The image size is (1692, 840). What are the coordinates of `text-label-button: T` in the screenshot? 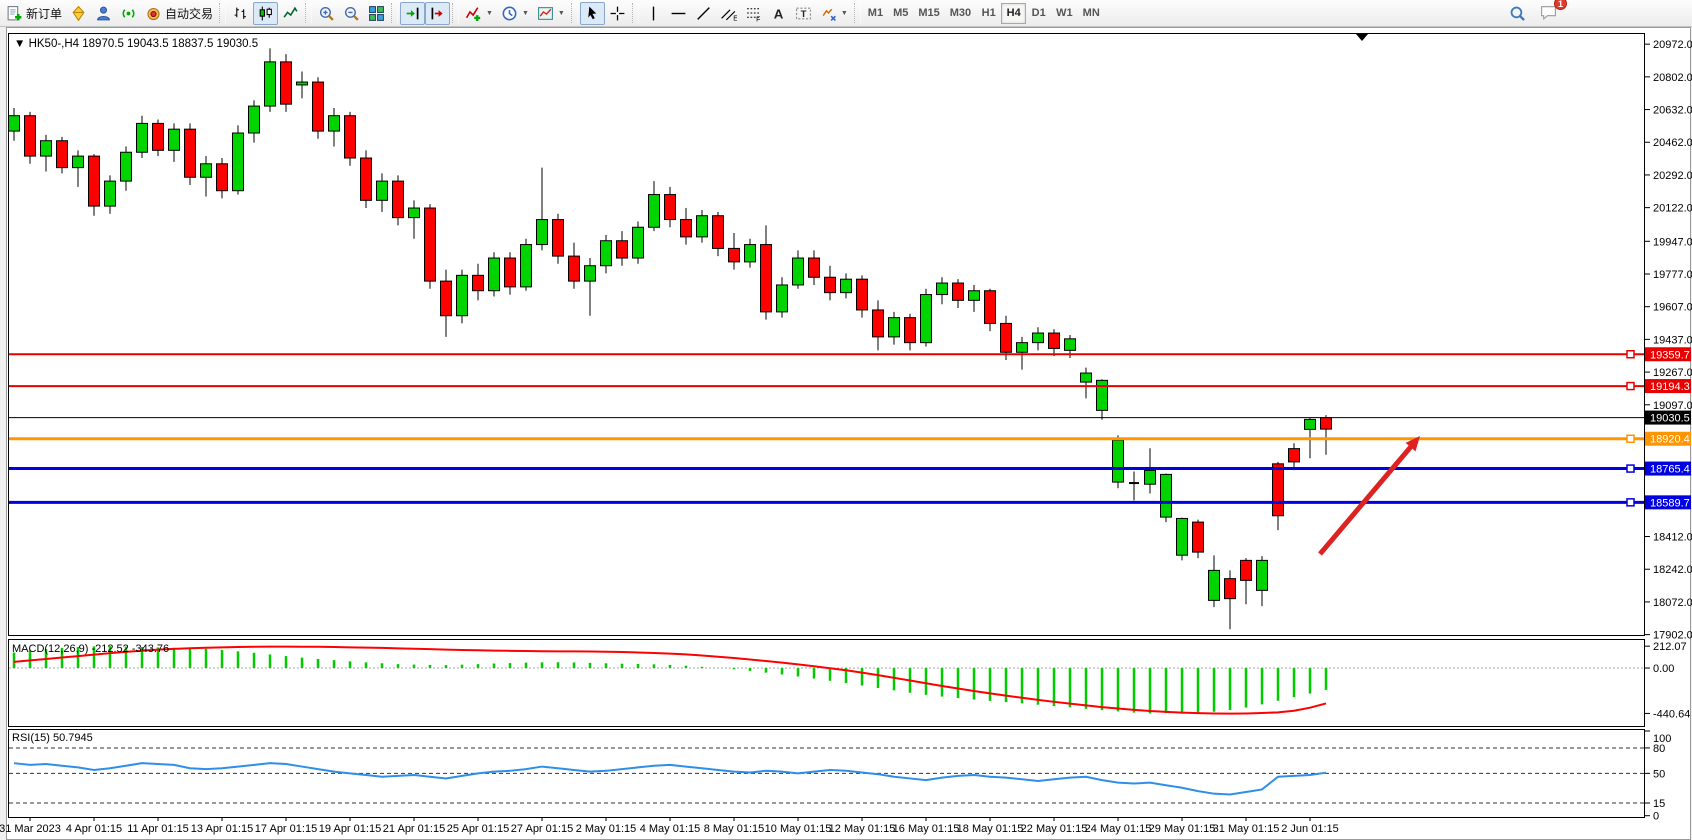 It's located at (803, 13).